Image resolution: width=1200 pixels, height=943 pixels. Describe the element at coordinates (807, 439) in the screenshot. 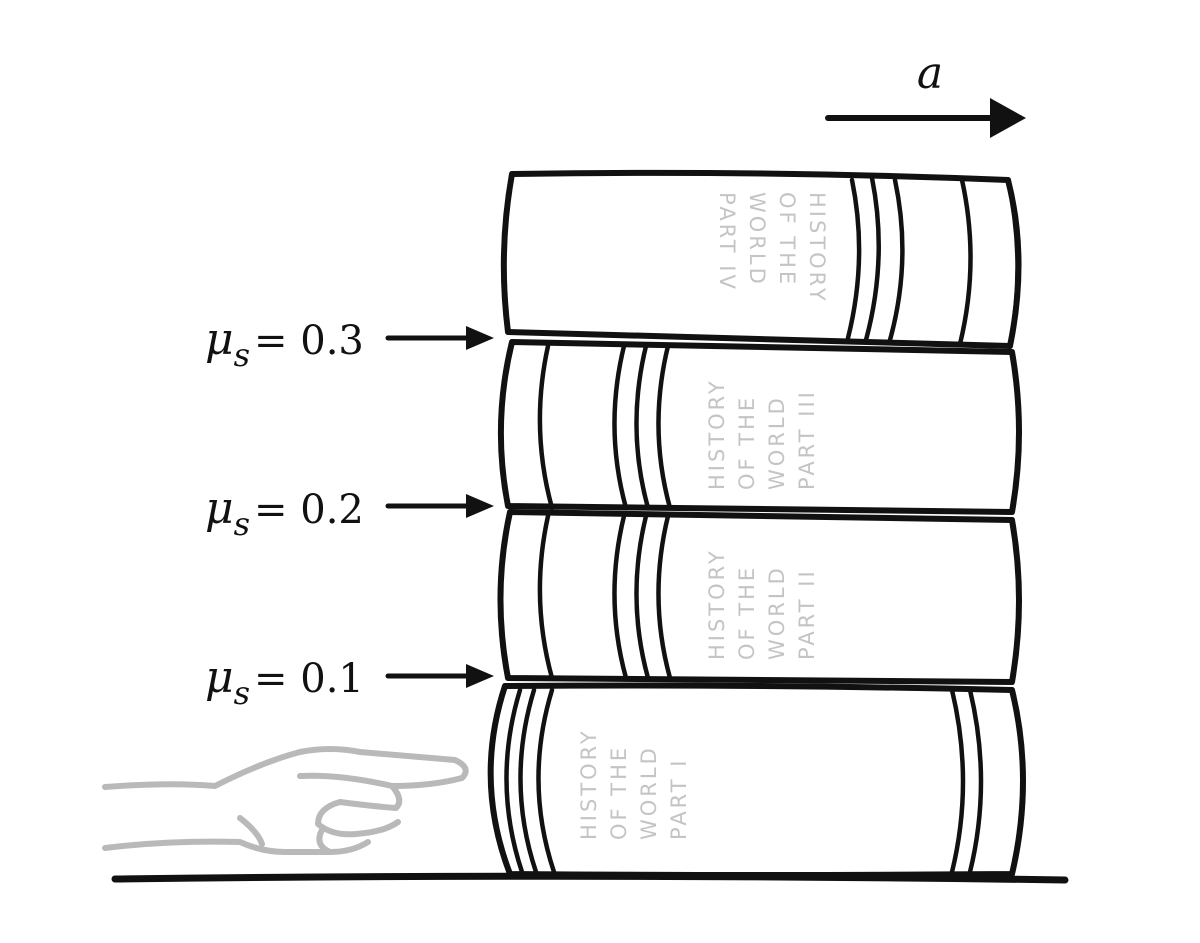

I see `book-iii-line-4: PART III` at that location.